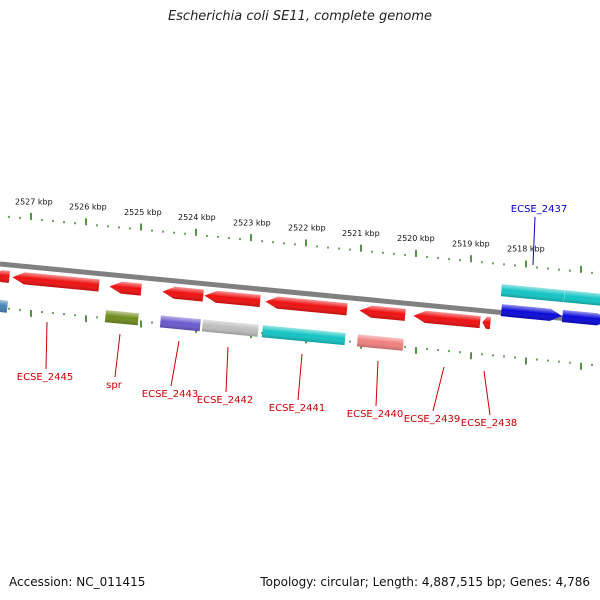 The height and width of the screenshot is (600, 600). Describe the element at coordinates (539, 209) in the screenshot. I see `gene-label: ECSE_2437` at that location.